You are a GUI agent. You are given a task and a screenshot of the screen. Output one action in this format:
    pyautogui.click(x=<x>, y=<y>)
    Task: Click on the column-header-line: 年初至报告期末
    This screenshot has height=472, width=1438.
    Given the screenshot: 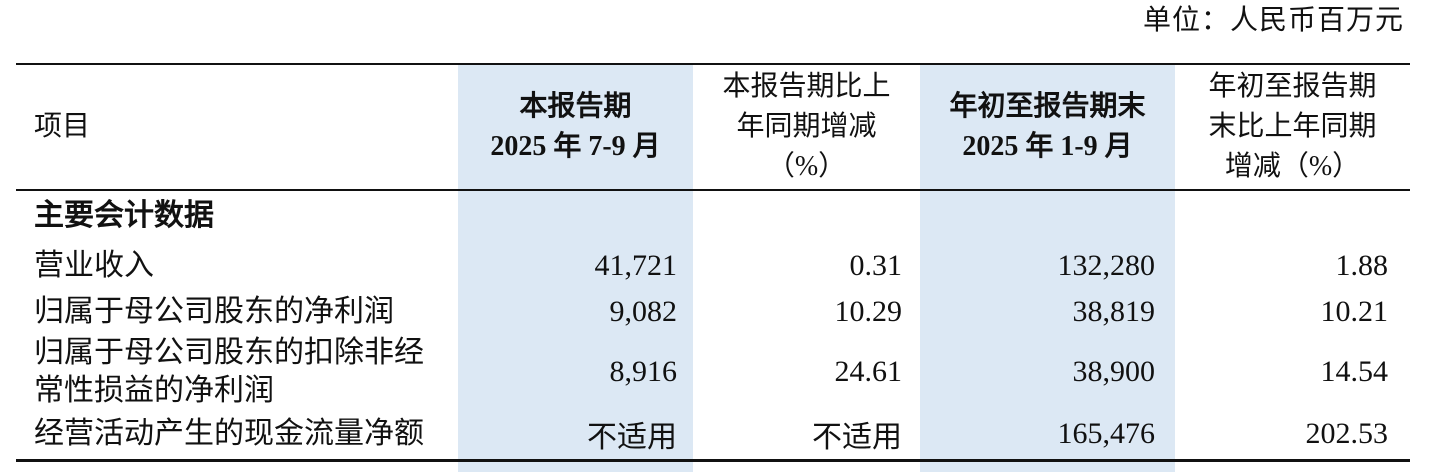 What is the action you would take?
    pyautogui.click(x=1047, y=106)
    